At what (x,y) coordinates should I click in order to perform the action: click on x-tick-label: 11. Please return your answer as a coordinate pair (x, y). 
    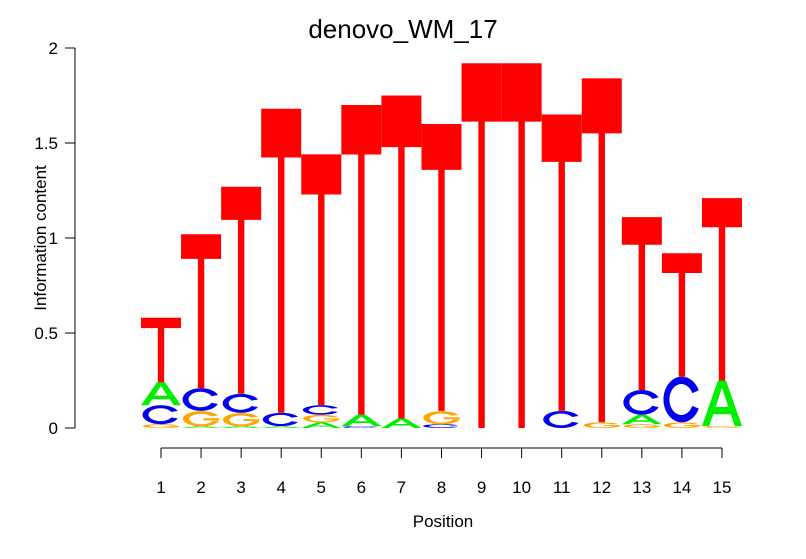
    Looking at the image, I should click on (562, 487).